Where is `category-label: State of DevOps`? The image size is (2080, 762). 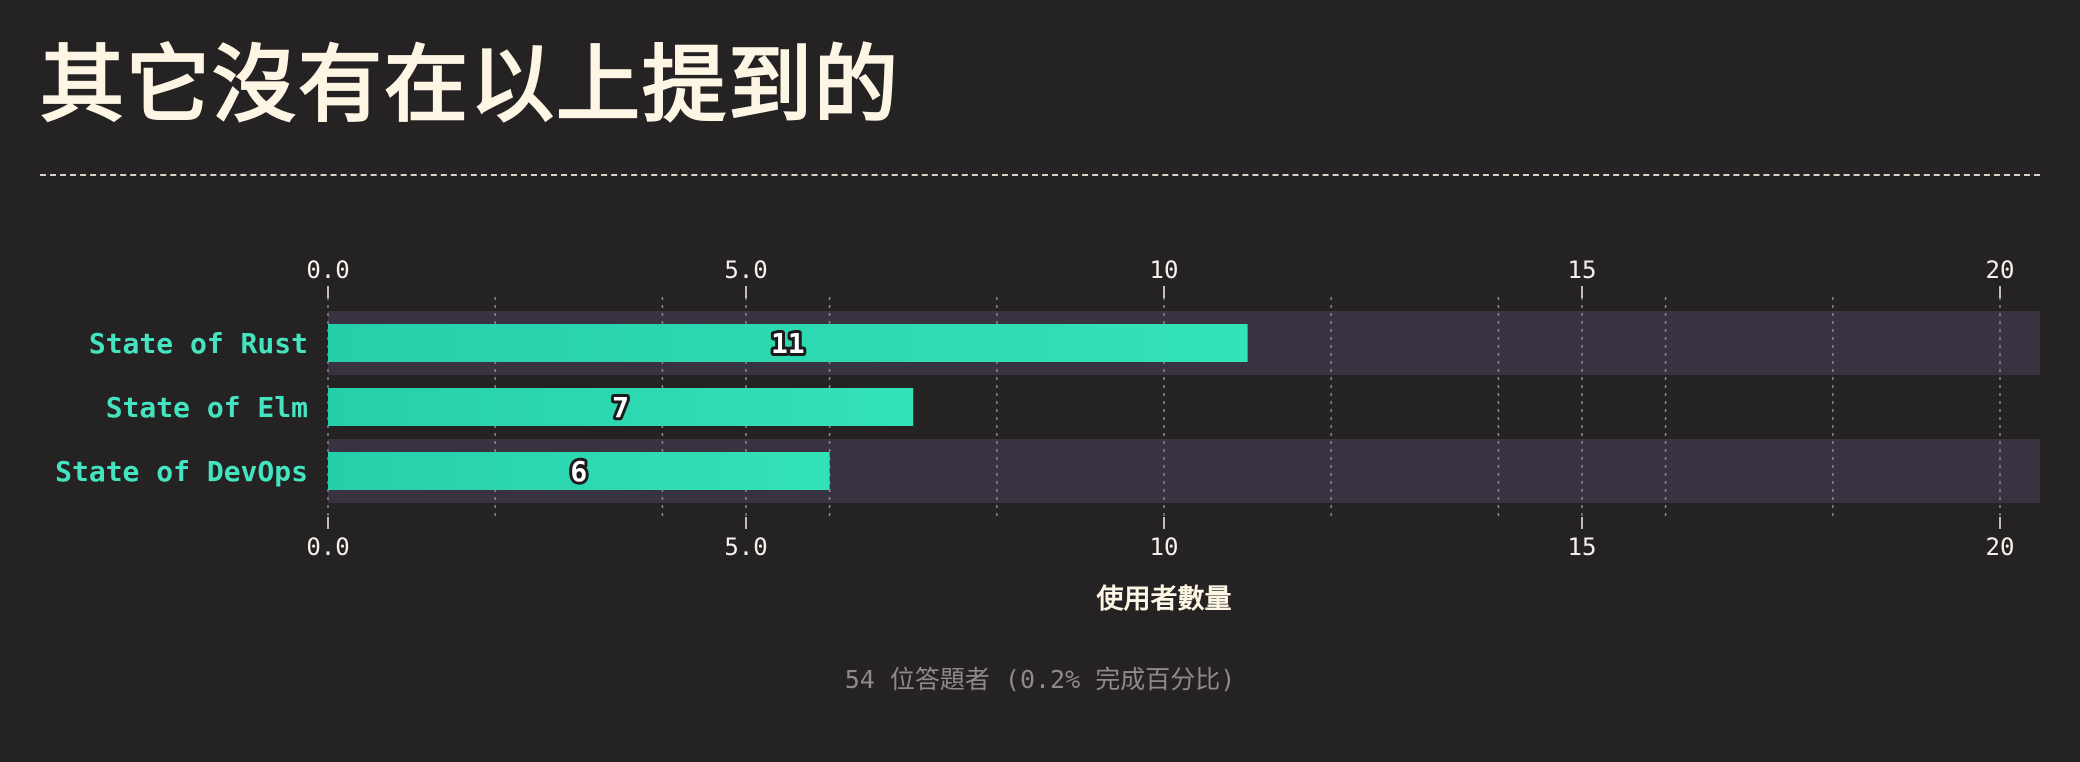
category-label: State of DevOps is located at coordinates (181, 471).